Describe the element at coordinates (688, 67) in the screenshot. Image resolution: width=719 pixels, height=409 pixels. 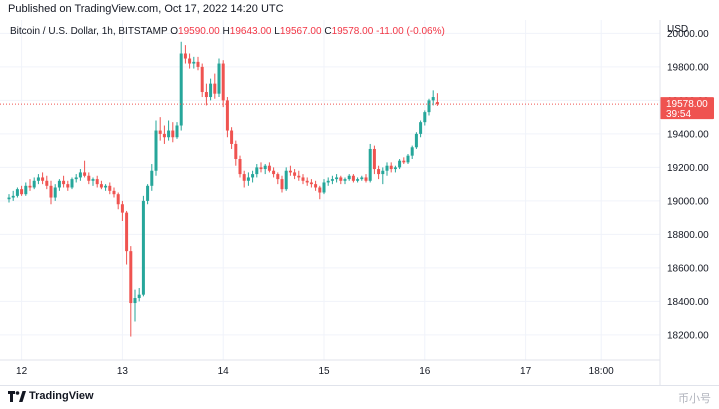
I see `price-tick-label: 19800.00` at that location.